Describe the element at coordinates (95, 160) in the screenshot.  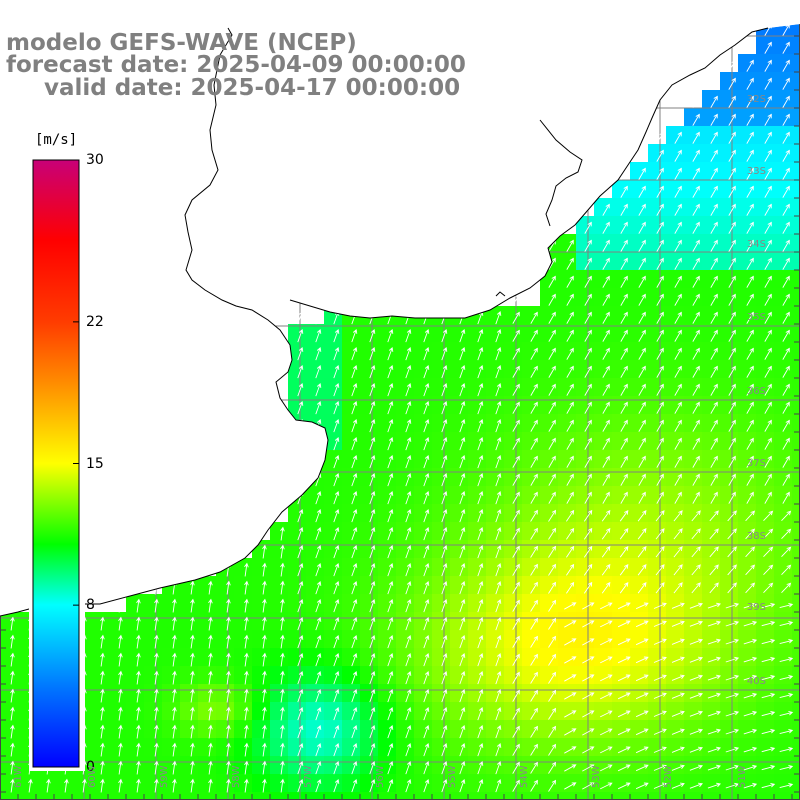
I see `colorbar-tick-label: 30` at that location.